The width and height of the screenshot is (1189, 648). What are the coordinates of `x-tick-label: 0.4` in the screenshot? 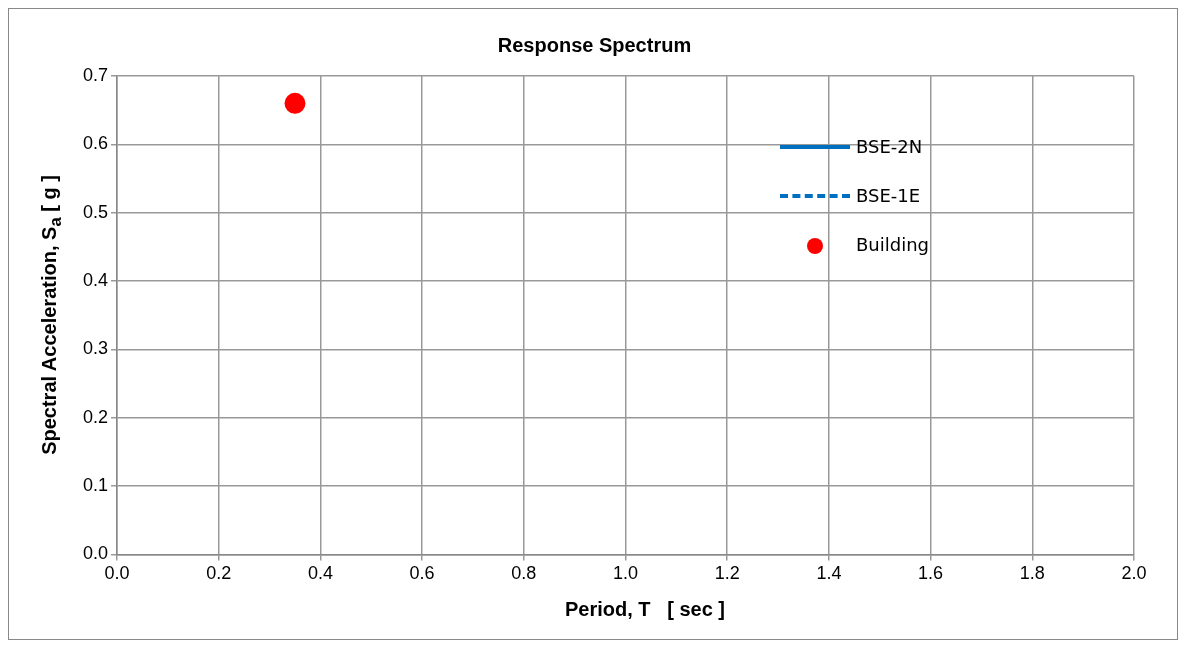 It's located at (320, 573).